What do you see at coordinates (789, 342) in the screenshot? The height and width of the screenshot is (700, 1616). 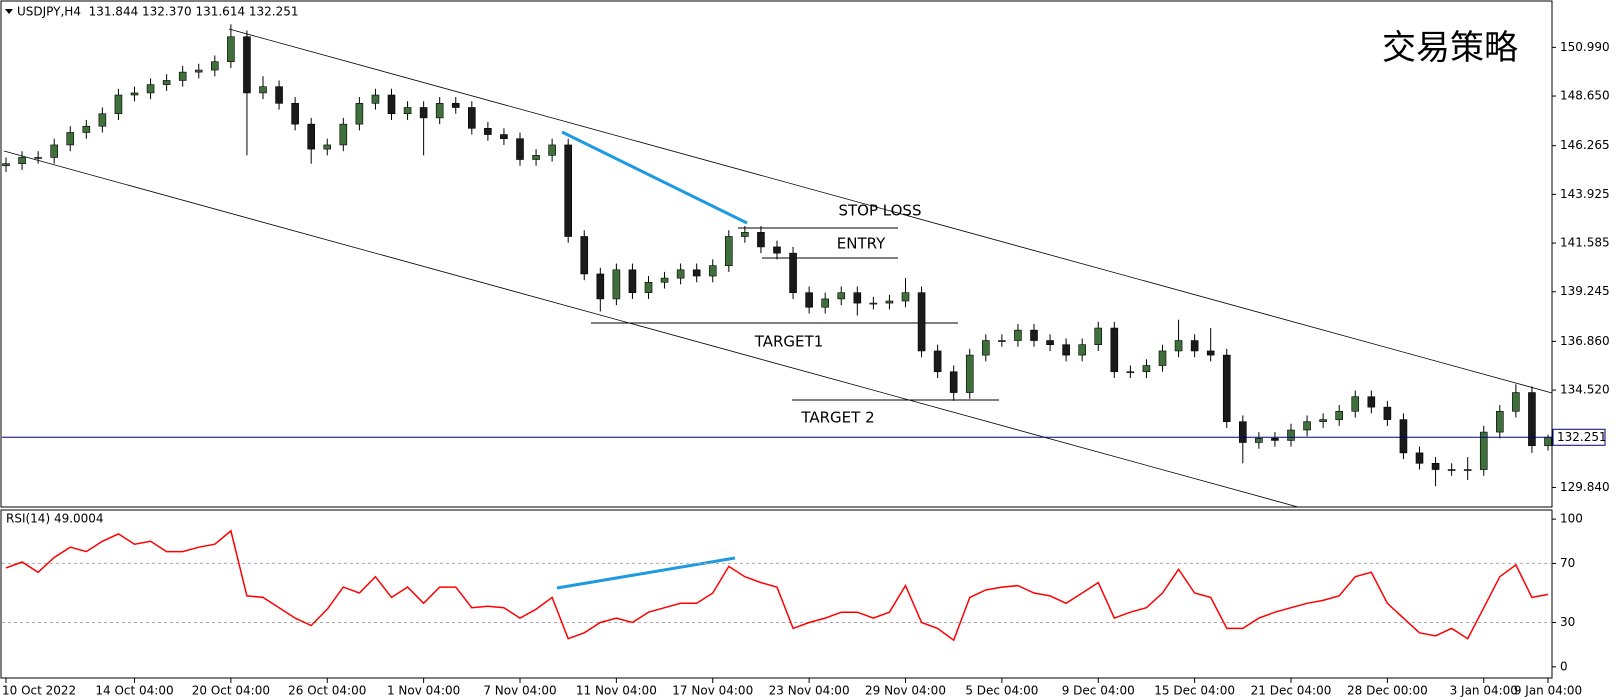 I see `target1-label: TARGET1` at bounding box center [789, 342].